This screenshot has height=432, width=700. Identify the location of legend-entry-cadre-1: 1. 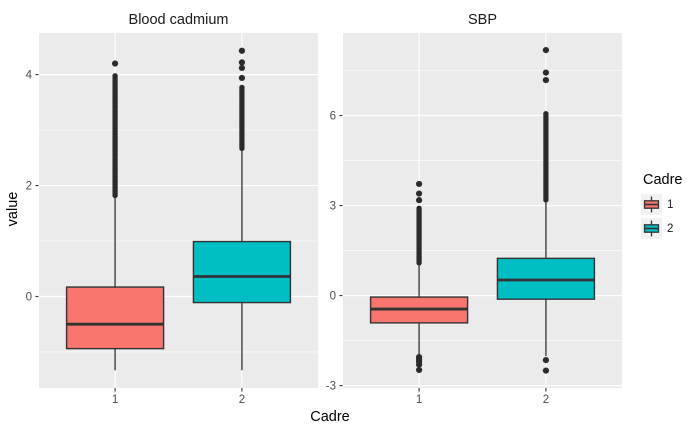
(662, 204).